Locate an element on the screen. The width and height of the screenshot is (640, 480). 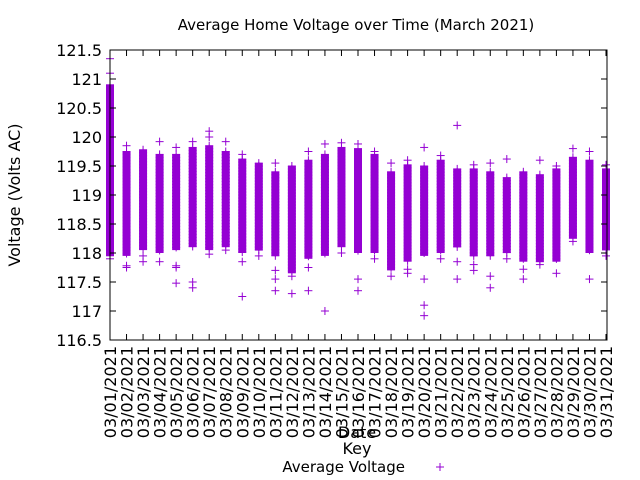
x-tick-label: 03/12/2021 is located at coordinates (292, 392).